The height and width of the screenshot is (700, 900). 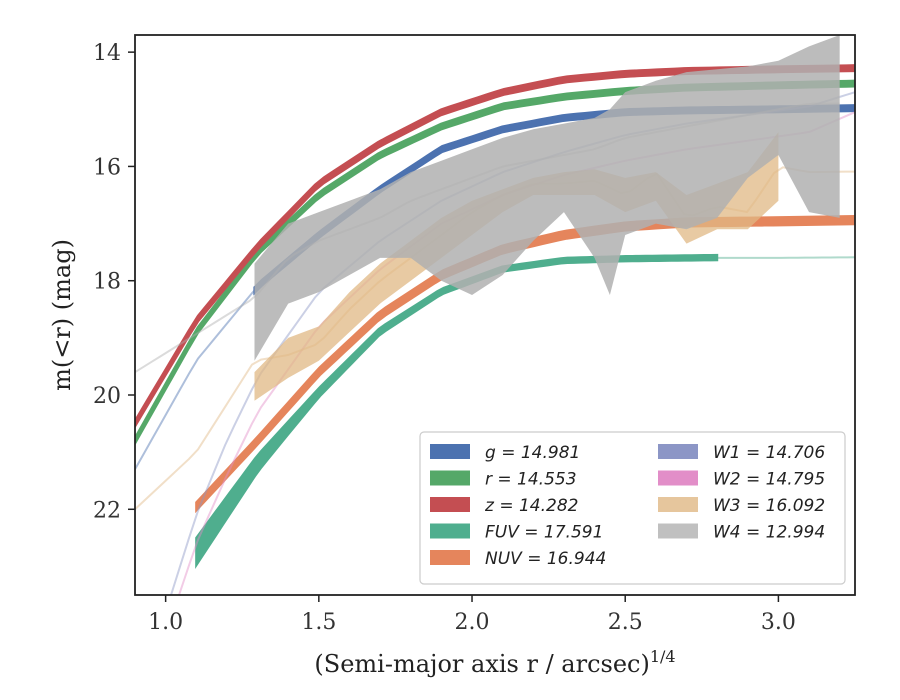 I want to click on legend-label-nuv: NUV = 16.944, so click(x=545, y=559).